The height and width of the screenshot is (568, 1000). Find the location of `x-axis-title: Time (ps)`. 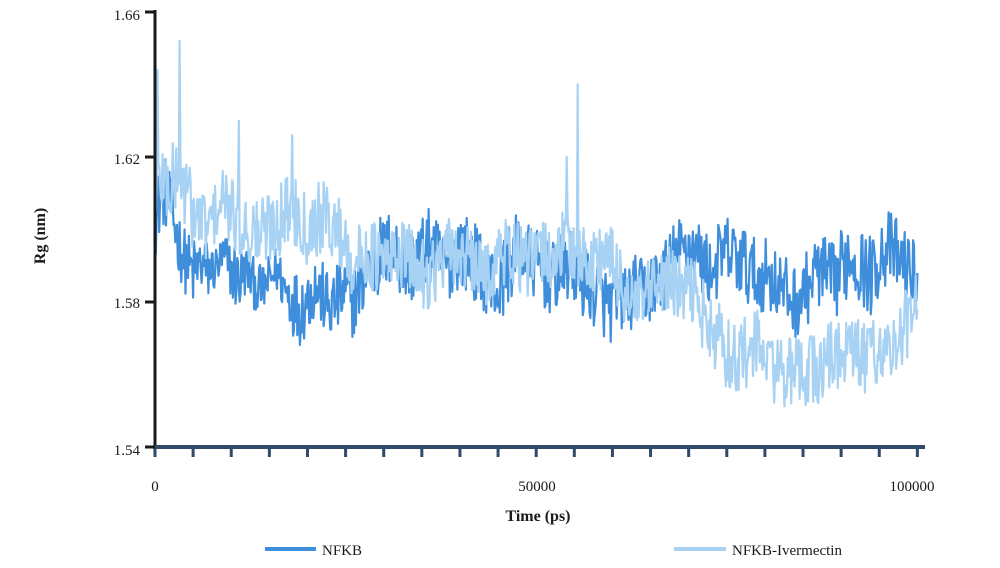

x-axis-title: Time (ps) is located at coordinates (537, 516).